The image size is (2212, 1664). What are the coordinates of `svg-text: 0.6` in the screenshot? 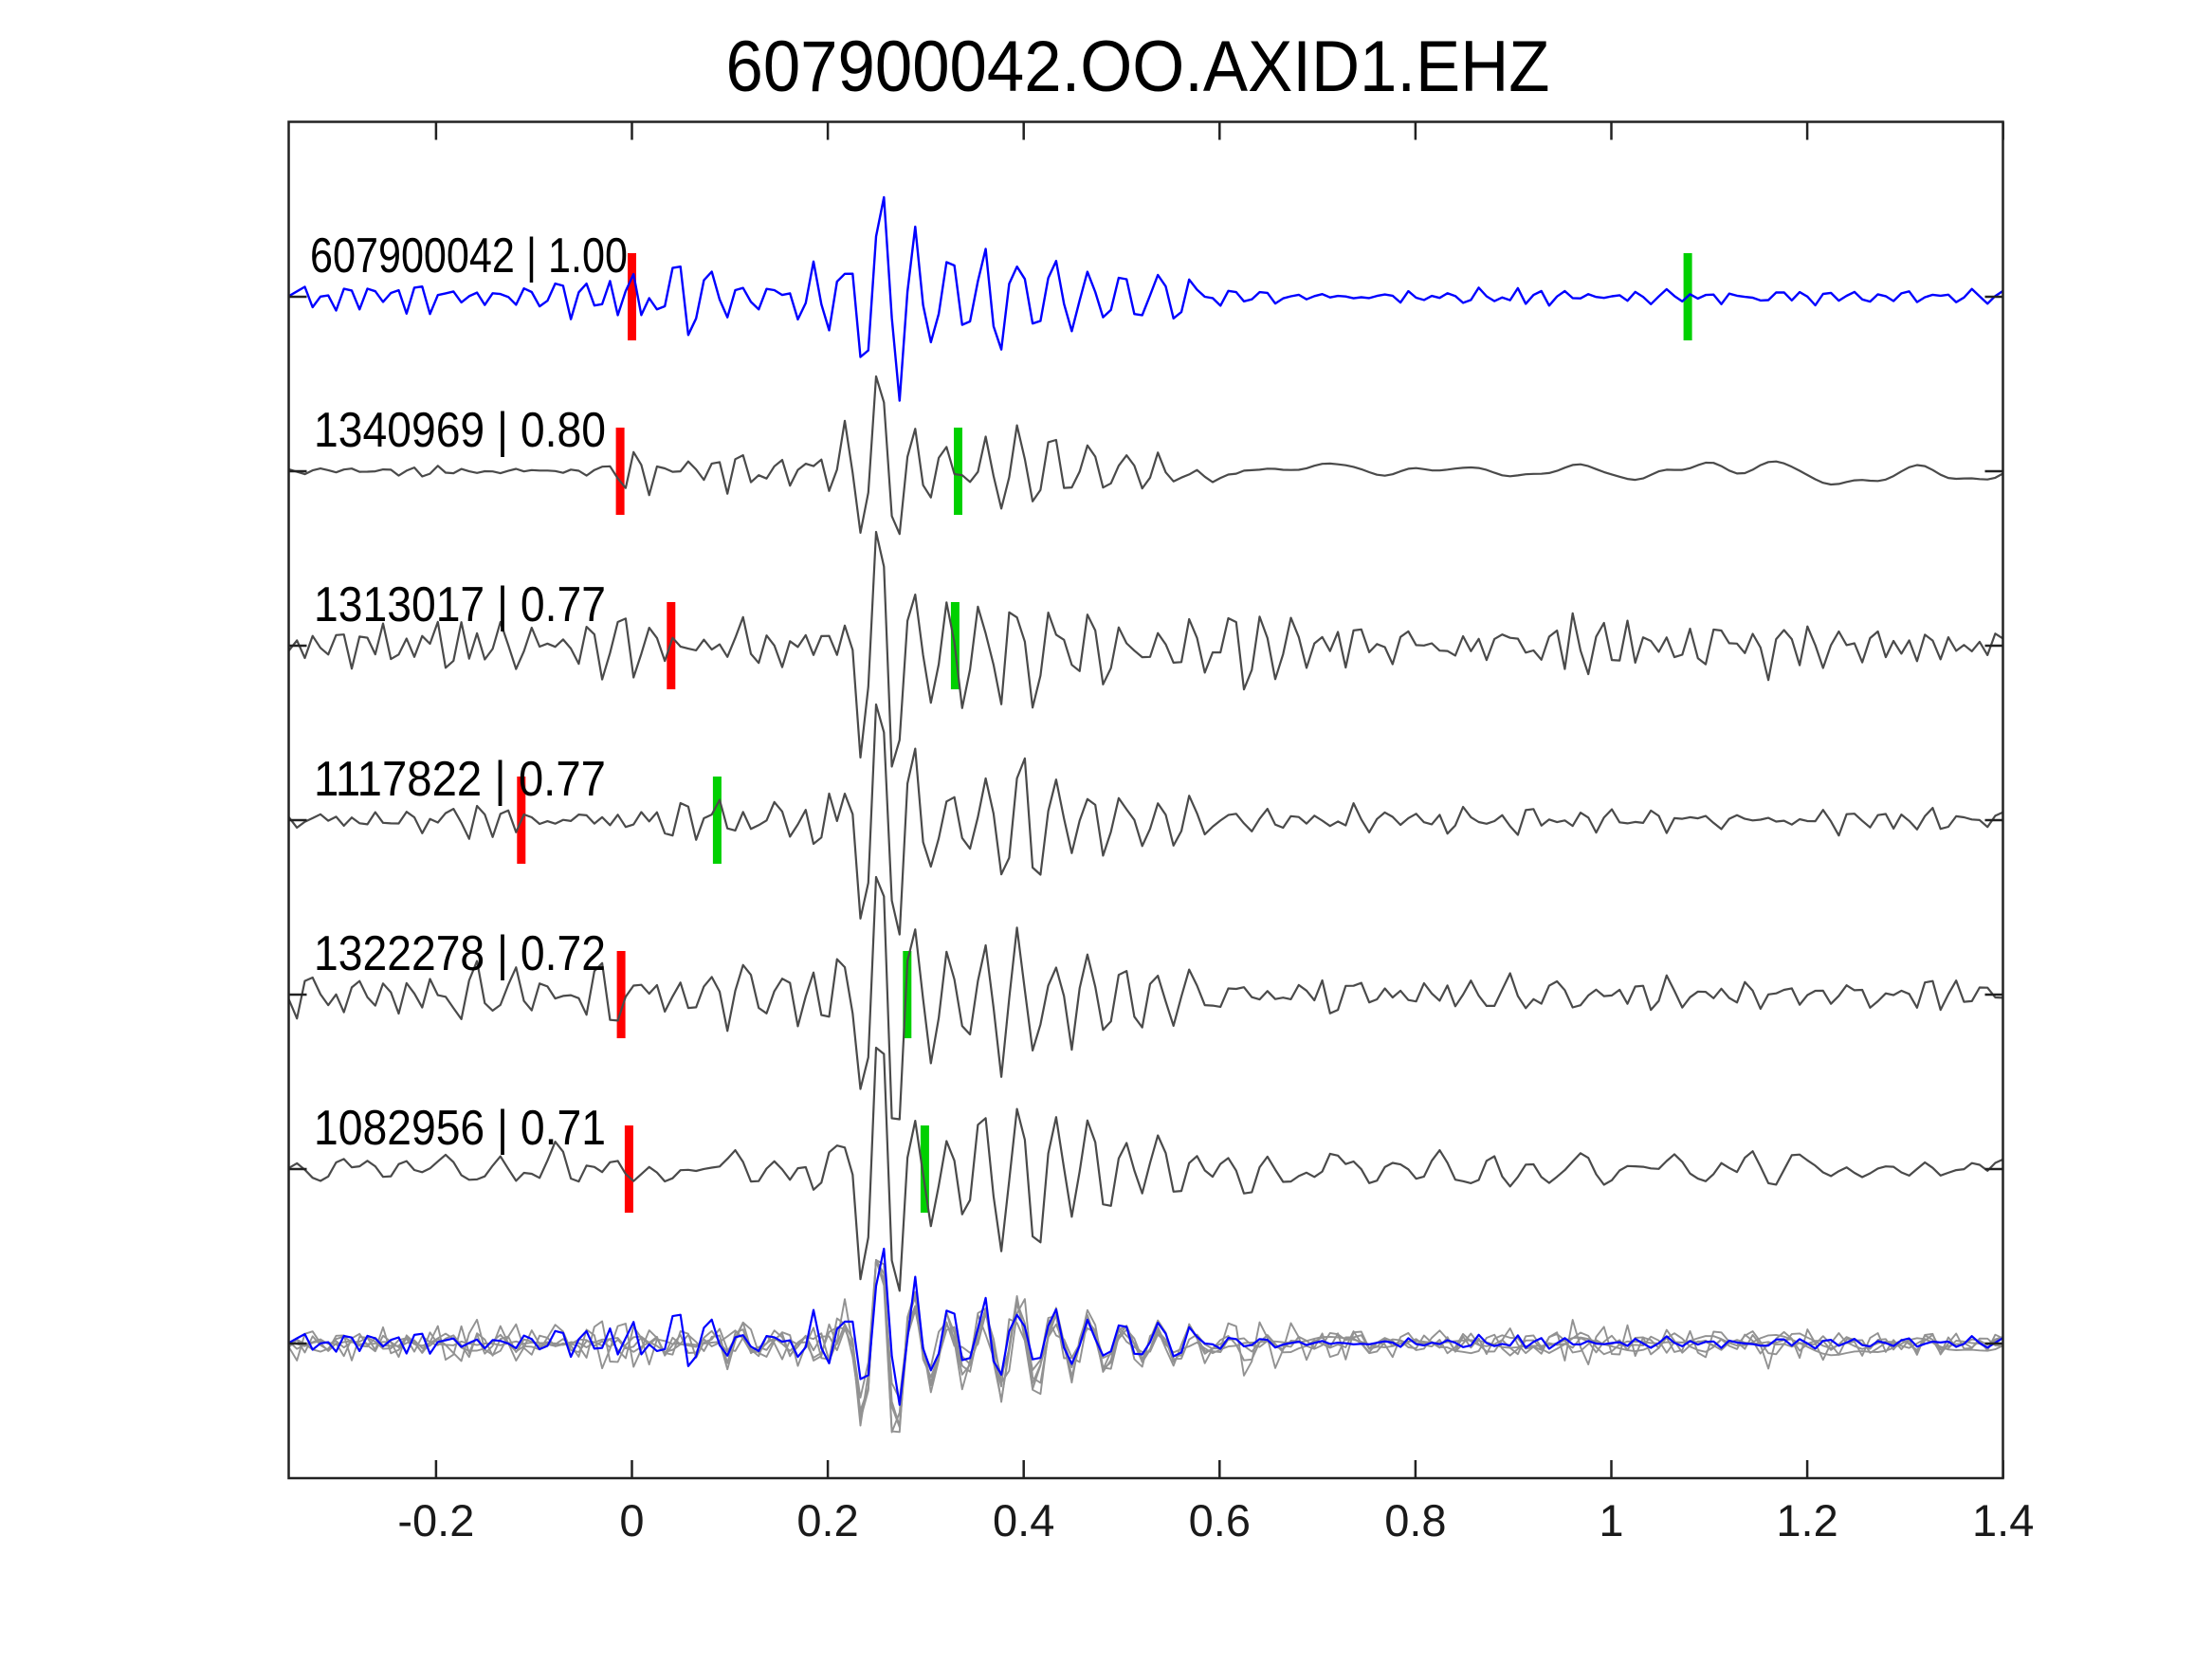 It's located at (1220, 1520).